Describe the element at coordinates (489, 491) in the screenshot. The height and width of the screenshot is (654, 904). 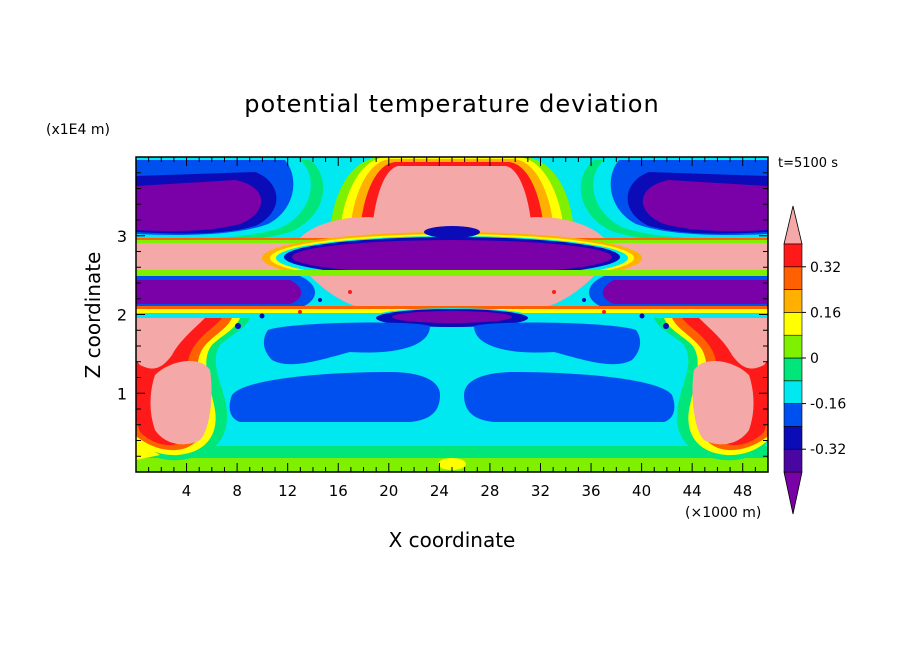
I see `x-tick-label: 28` at that location.